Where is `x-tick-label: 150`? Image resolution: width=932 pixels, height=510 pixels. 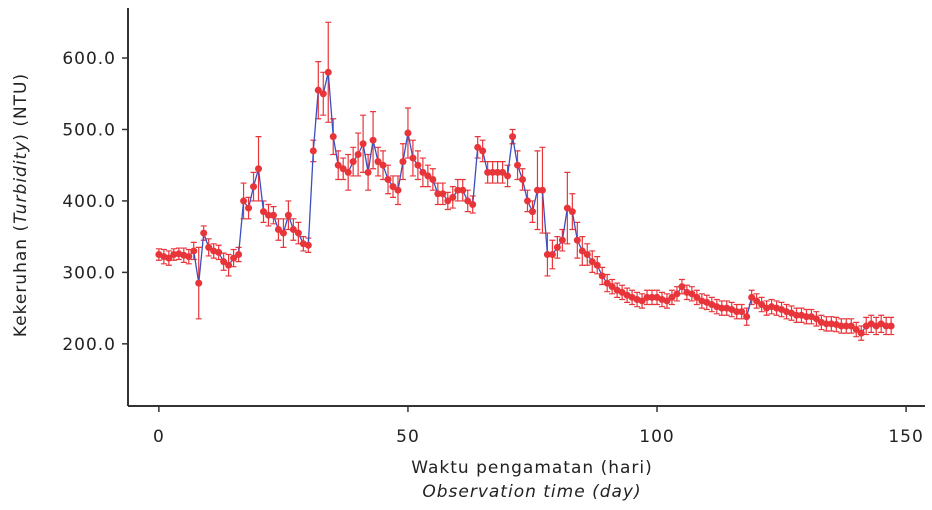
x-tick-label: 150 is located at coordinates (905, 437).